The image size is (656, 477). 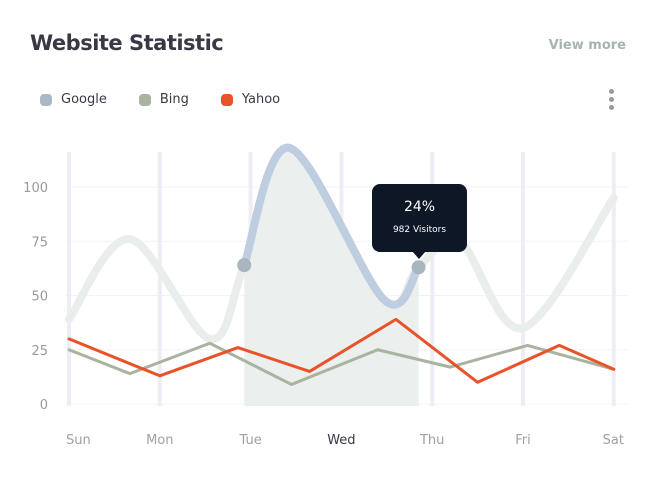 What do you see at coordinates (39, 297) in the screenshot?
I see `y-tick-label: 50` at bounding box center [39, 297].